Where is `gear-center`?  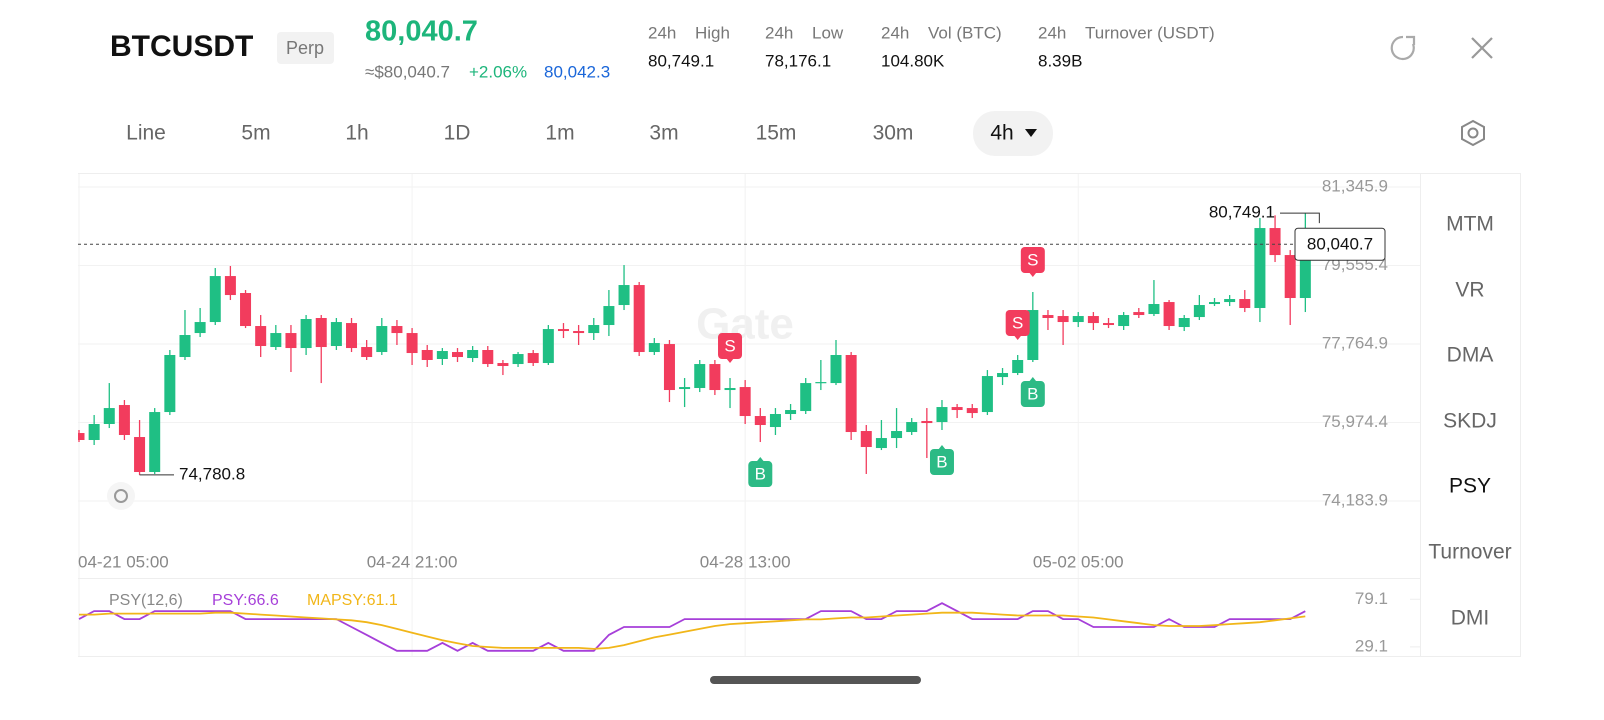 gear-center is located at coordinates (1473, 133).